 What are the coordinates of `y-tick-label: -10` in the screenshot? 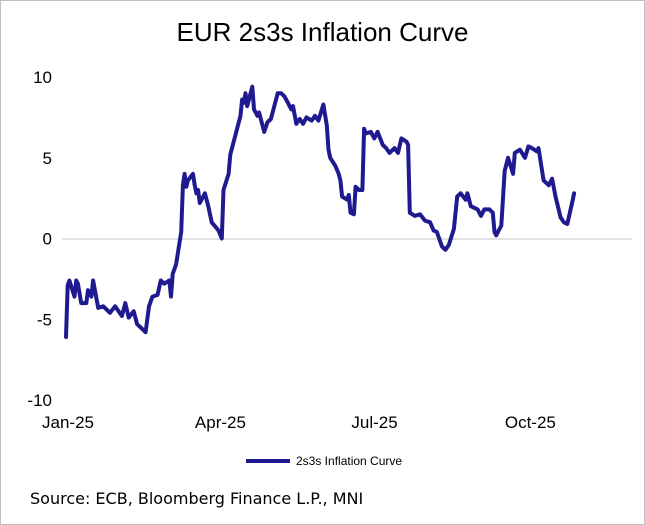 It's located at (39, 400).